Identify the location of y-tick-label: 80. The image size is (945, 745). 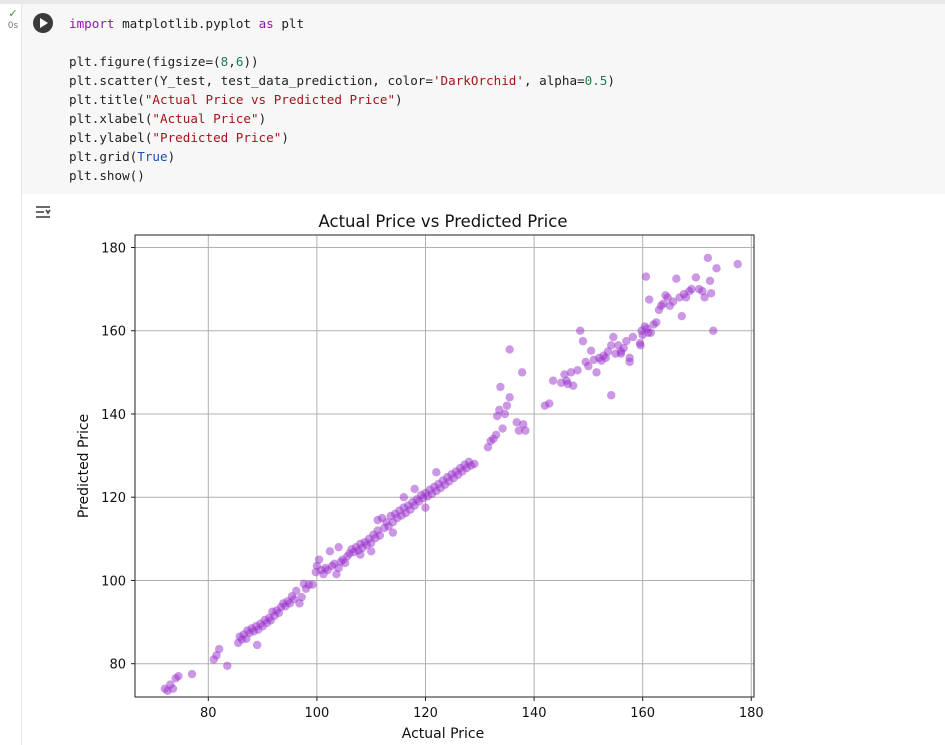
(117, 665).